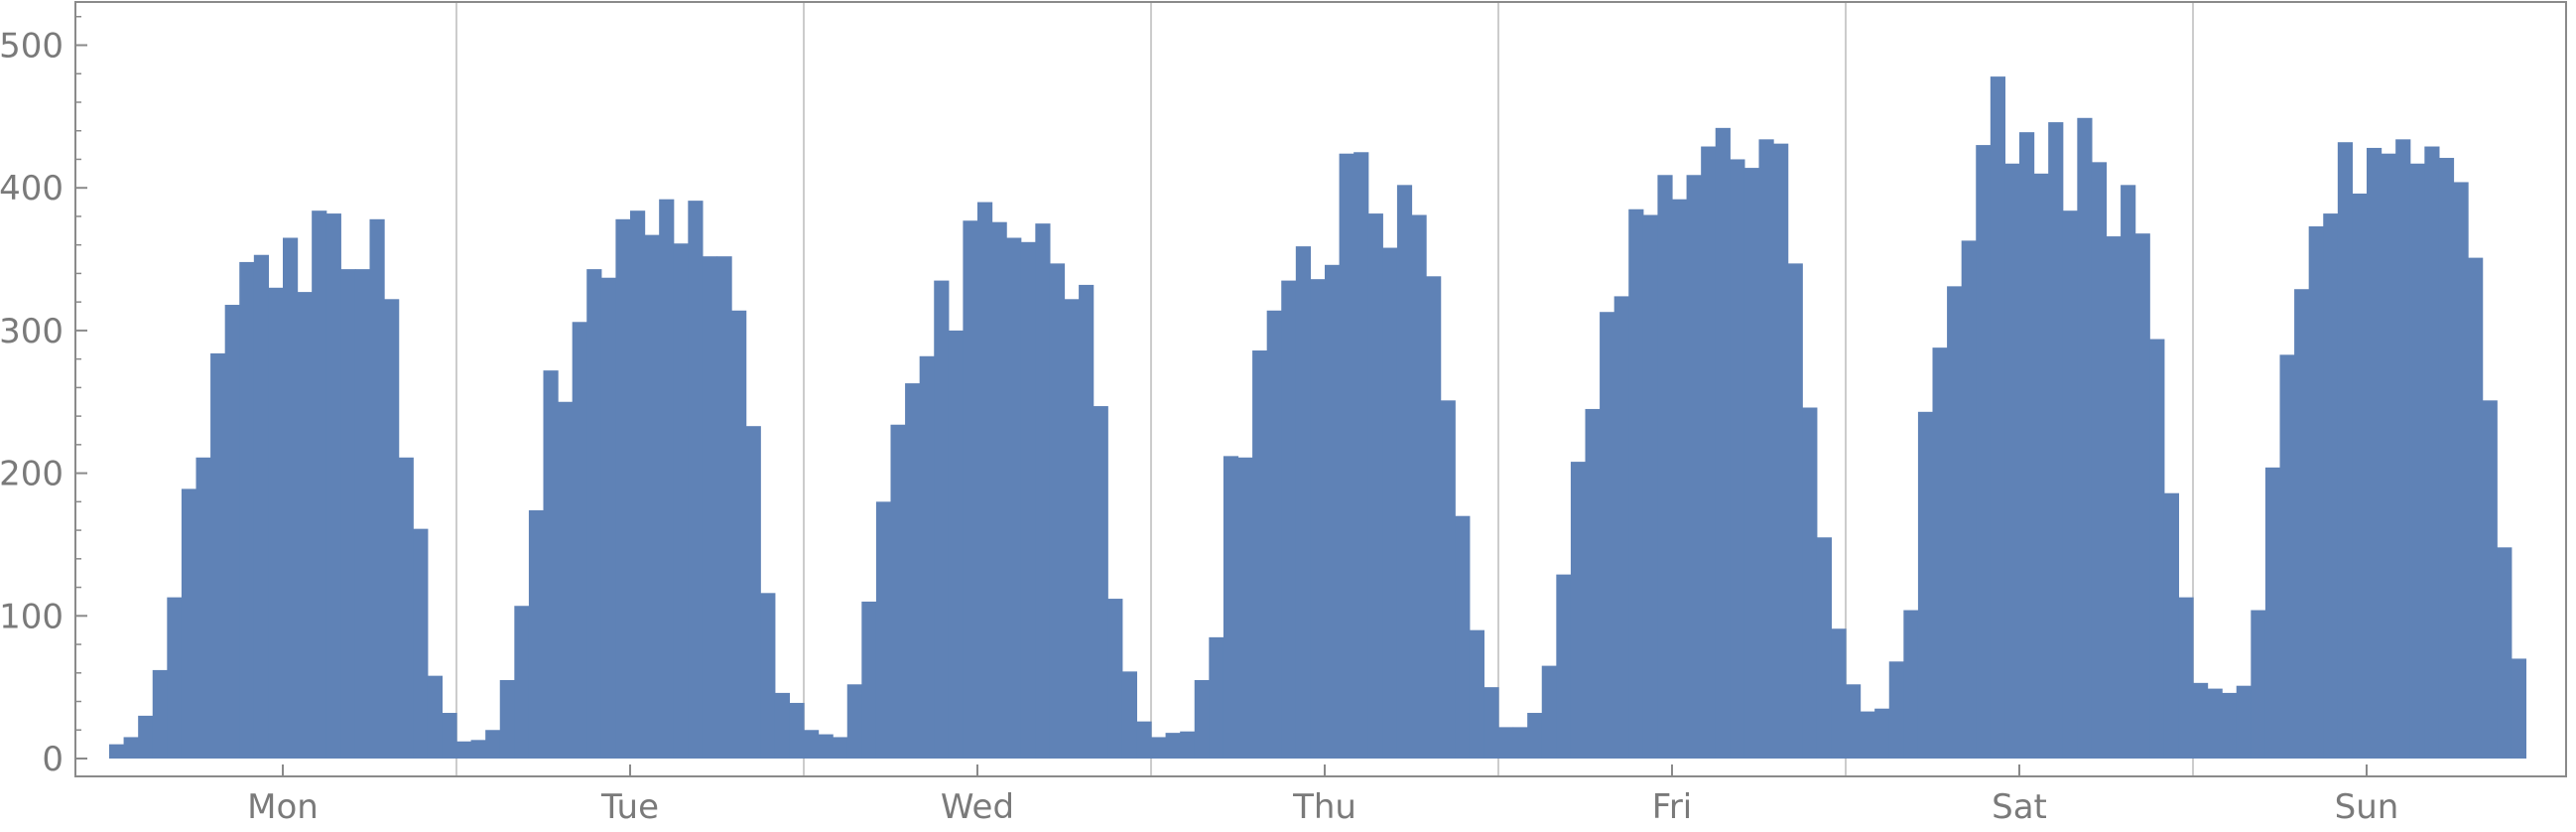 Image resolution: width=2576 pixels, height=832 pixels. I want to click on y-tick-label: 400, so click(32, 189).